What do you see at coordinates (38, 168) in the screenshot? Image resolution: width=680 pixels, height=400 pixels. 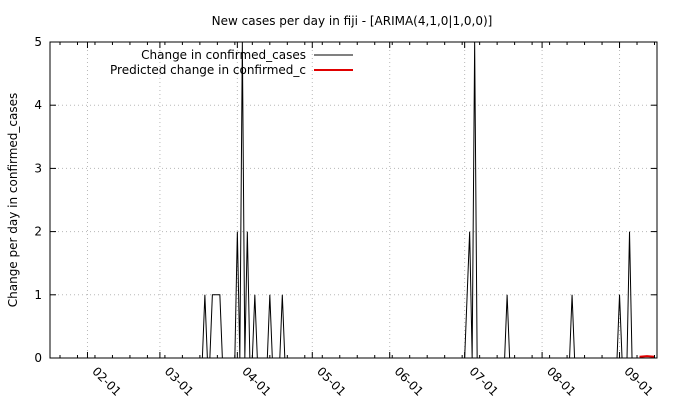 I see `y-tick-label: 3` at bounding box center [38, 168].